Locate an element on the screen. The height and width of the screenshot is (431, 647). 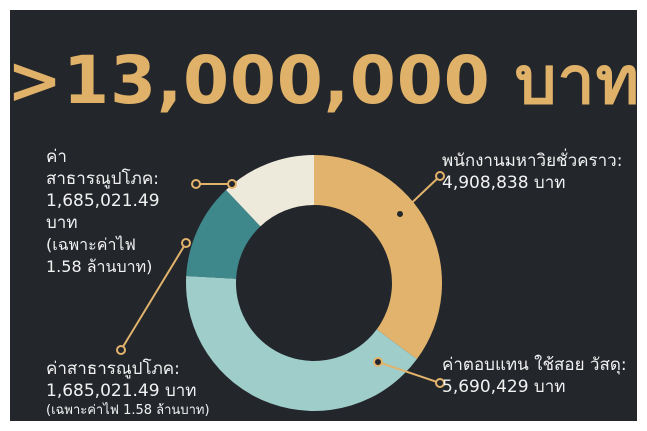
segment-label: พนักงานมหาวิยชั่วคราว: 4,908,838 บาท is located at coordinates (542, 172).